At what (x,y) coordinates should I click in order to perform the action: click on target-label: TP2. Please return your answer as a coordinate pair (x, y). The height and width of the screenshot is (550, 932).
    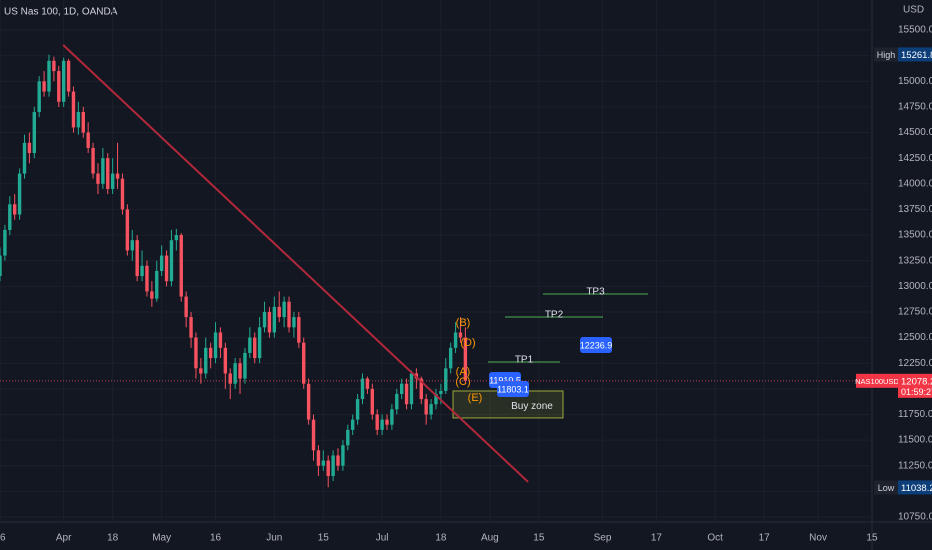
    Looking at the image, I should click on (554, 315).